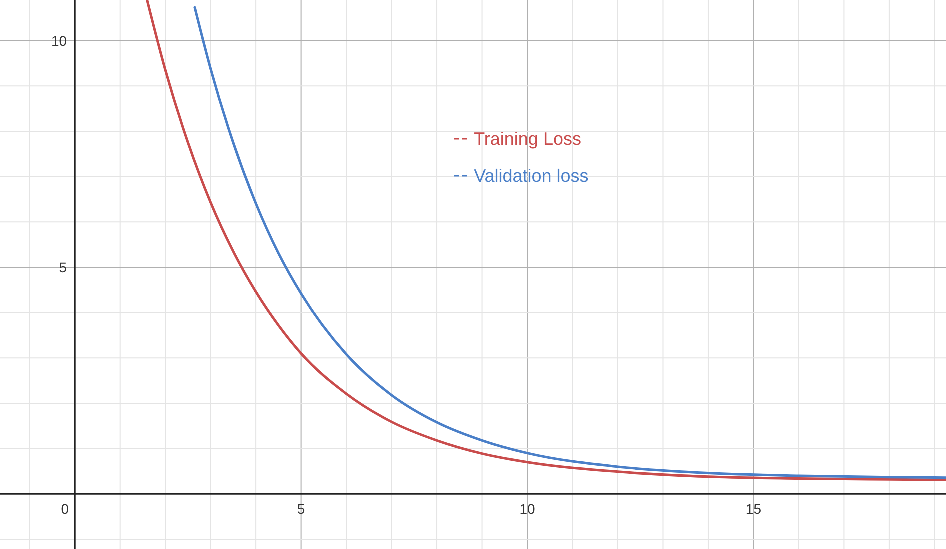 This screenshot has height=549, width=946. What do you see at coordinates (754, 509) in the screenshot?
I see `x-tick-label: 15` at bounding box center [754, 509].